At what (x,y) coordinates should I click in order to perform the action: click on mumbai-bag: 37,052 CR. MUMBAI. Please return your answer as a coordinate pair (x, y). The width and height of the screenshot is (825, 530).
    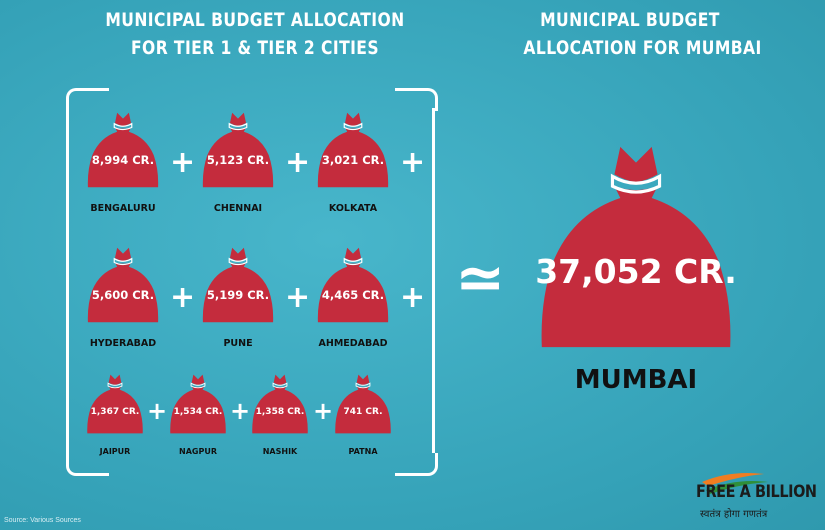
    Looking at the image, I should click on (636, 269).